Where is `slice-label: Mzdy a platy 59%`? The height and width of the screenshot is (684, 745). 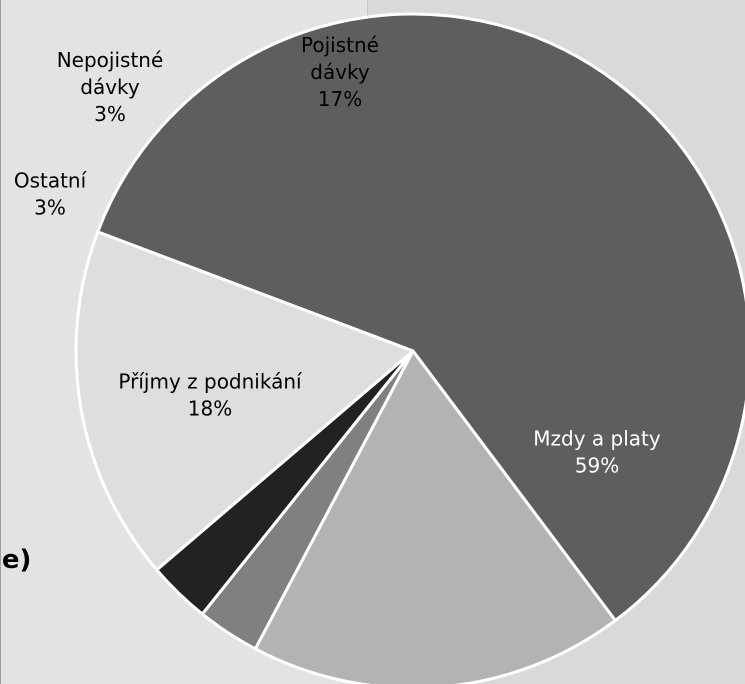 slice-label: Mzdy a platy 59% is located at coordinates (597, 452).